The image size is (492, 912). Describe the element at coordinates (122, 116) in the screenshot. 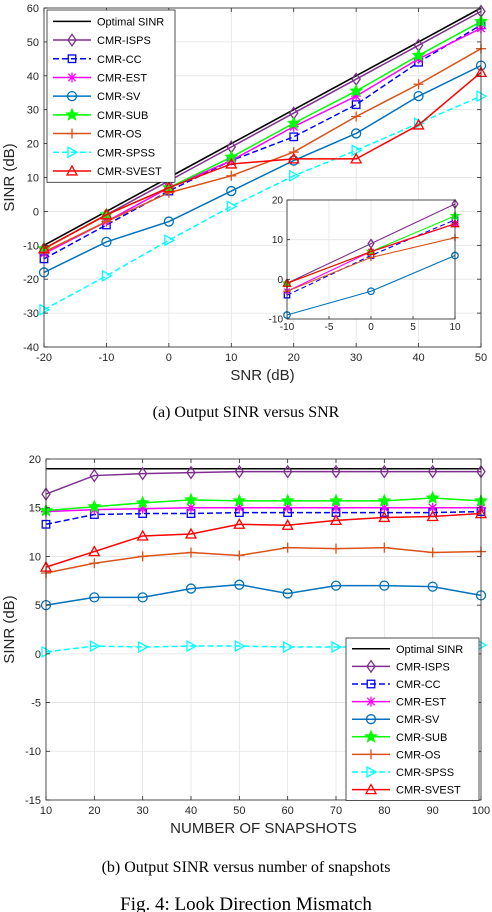

I see `legend-label-cmr-sub: CMR-SUB` at that location.